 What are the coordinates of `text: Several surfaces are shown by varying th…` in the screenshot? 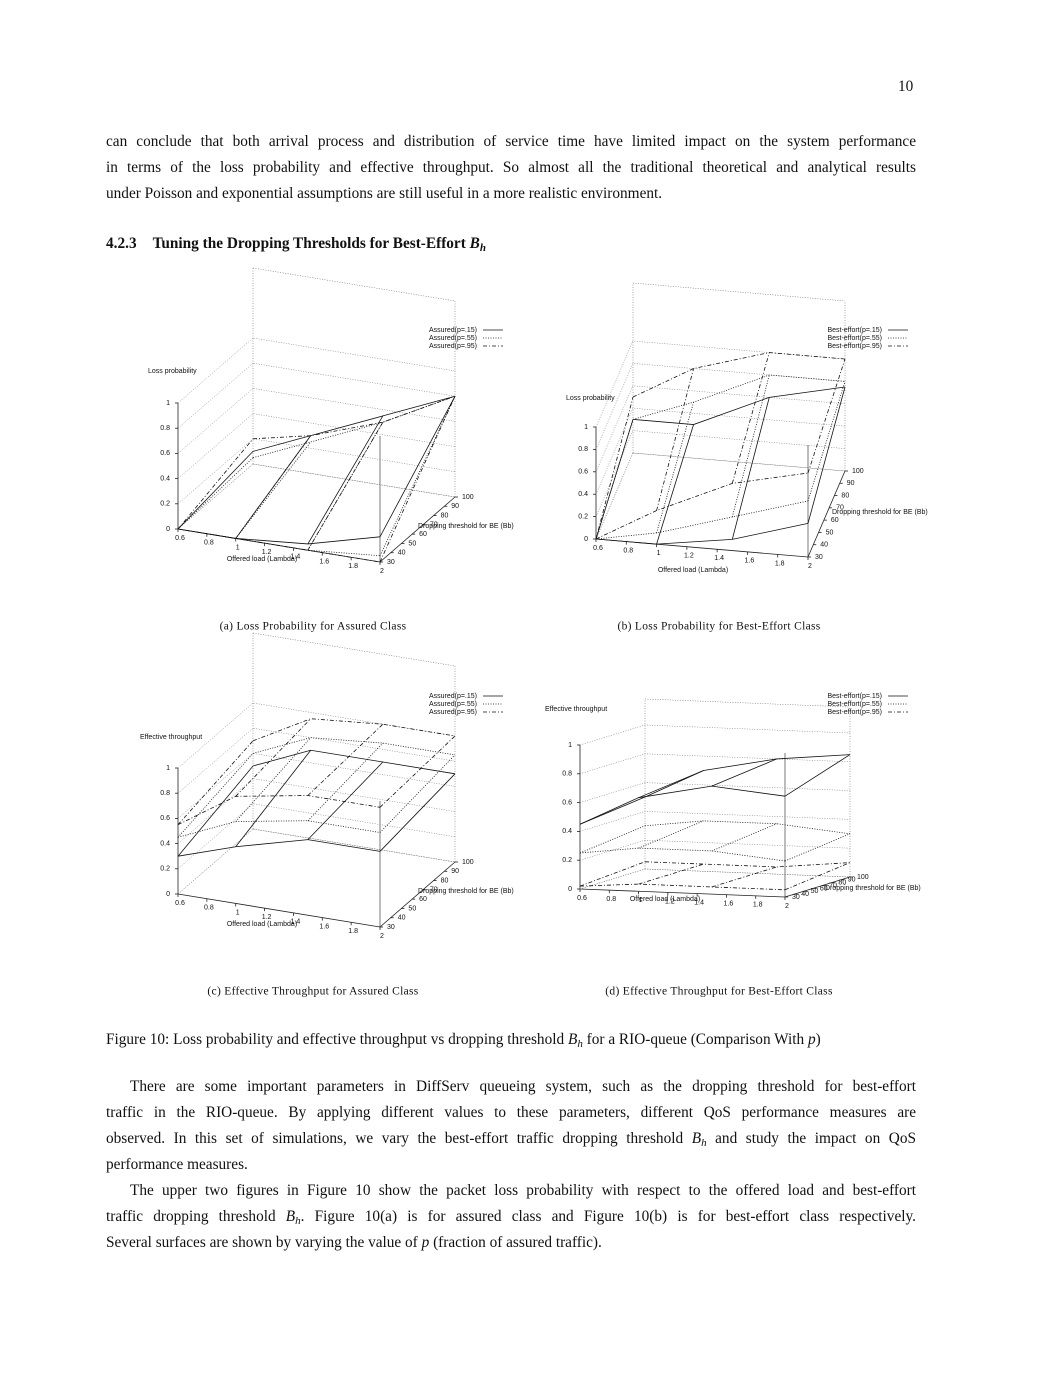 It's located at (264, 1242).